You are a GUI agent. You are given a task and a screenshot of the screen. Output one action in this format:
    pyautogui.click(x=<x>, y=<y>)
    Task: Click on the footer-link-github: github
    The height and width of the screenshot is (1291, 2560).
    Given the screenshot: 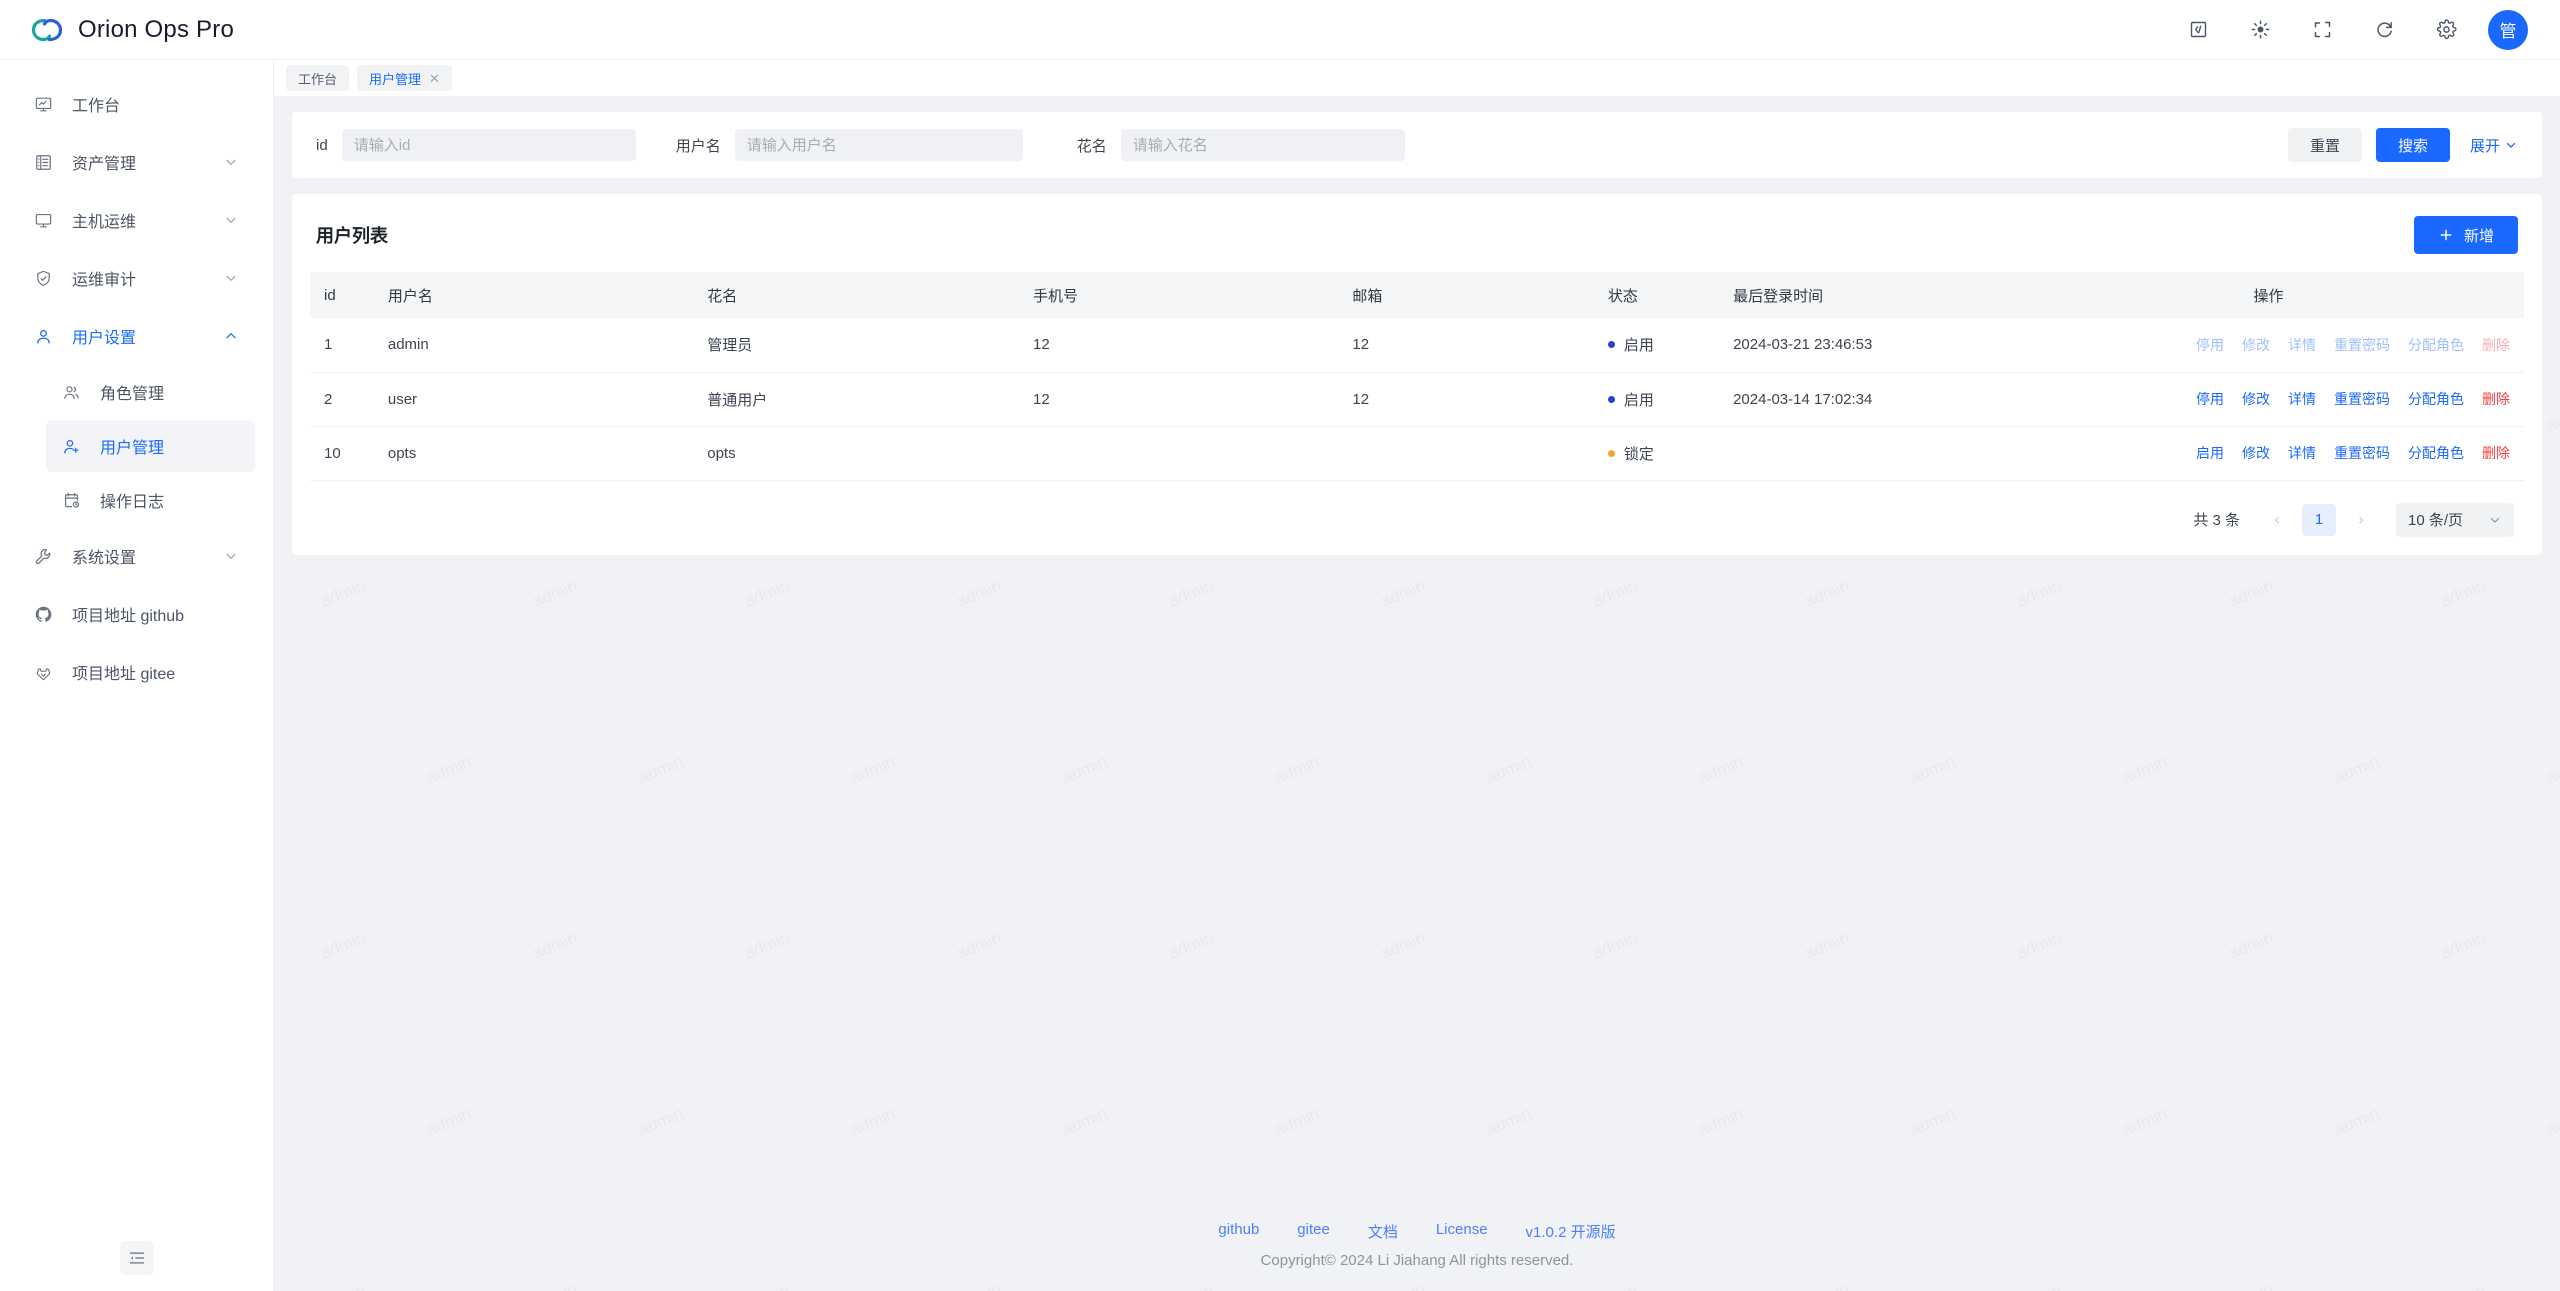 What is the action you would take?
    pyautogui.click(x=1239, y=1229)
    